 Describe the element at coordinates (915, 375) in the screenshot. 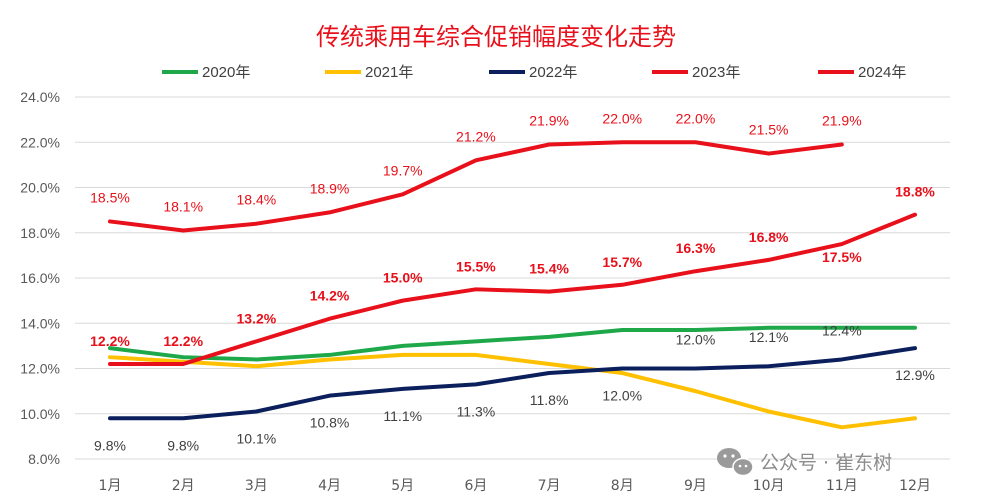

I see `data-label: 12.9%` at that location.